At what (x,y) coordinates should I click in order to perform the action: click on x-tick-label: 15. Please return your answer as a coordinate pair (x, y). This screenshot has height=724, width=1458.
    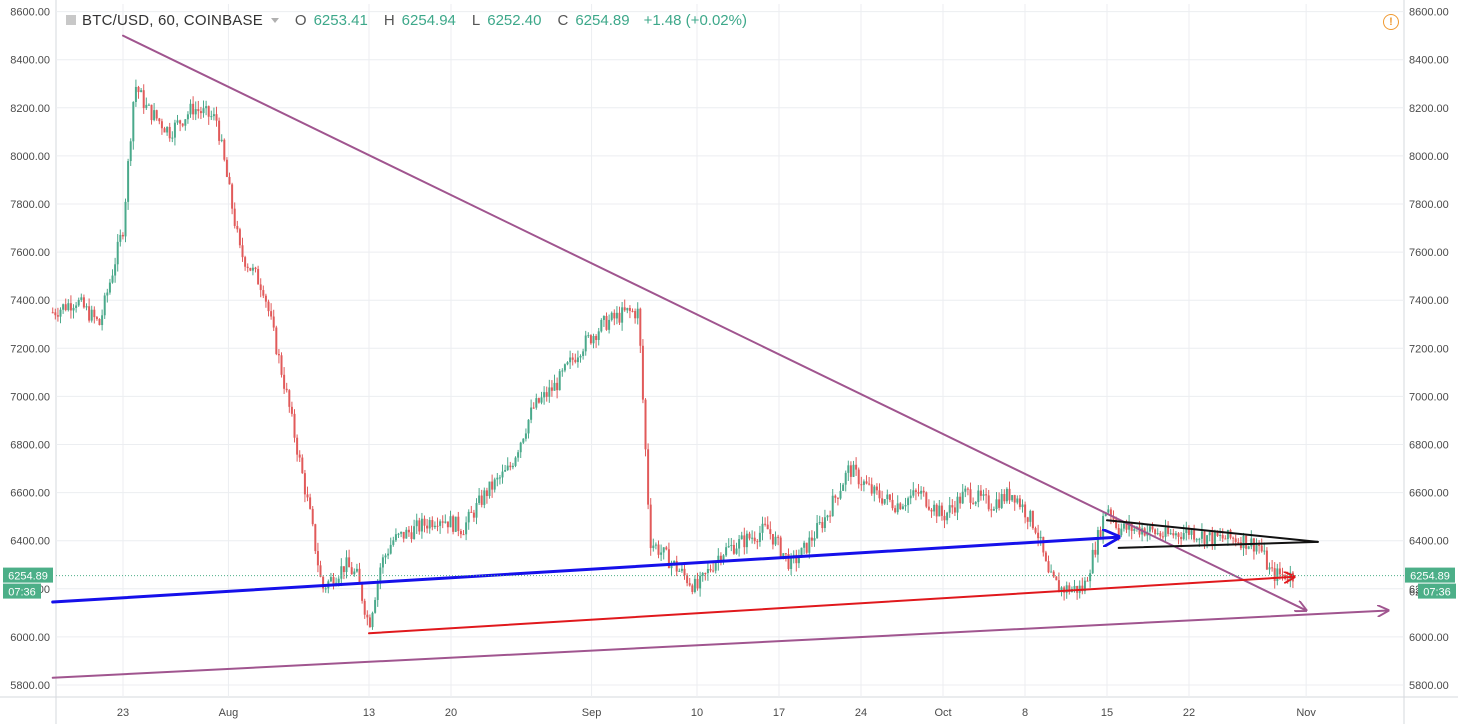
    Looking at the image, I should click on (1107, 713).